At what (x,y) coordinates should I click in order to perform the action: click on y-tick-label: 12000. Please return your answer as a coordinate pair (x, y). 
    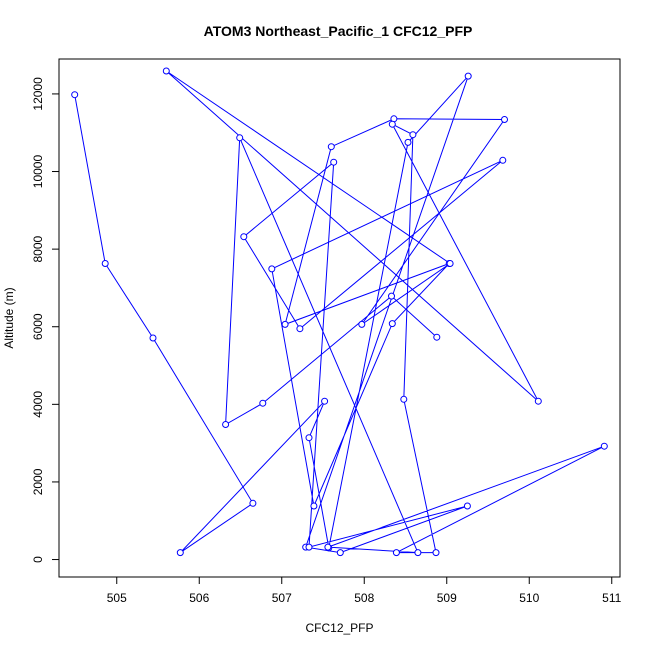
    Looking at the image, I should click on (38, 94).